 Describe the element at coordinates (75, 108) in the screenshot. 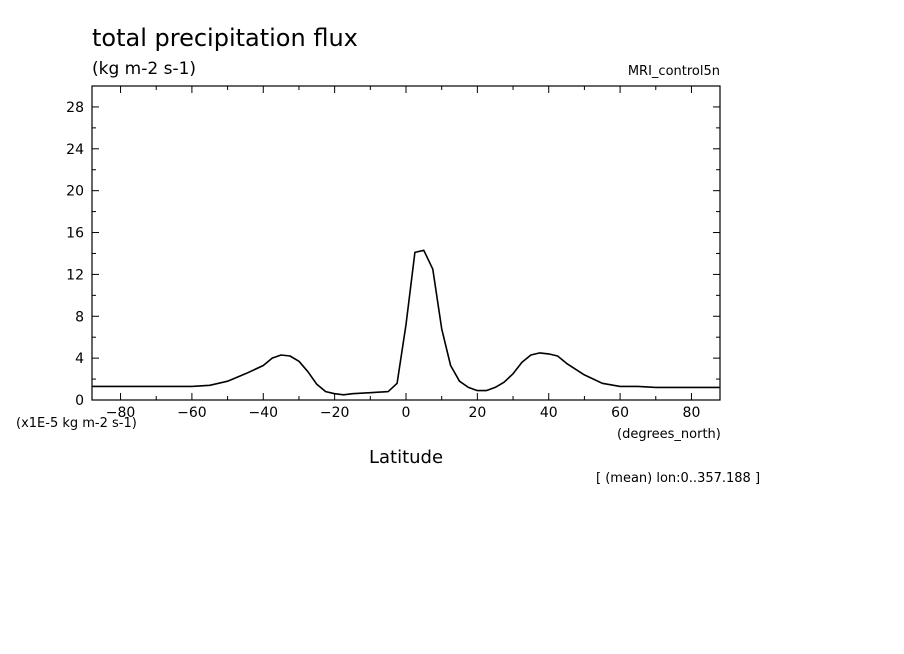

I see `y-tick-label: 28` at that location.